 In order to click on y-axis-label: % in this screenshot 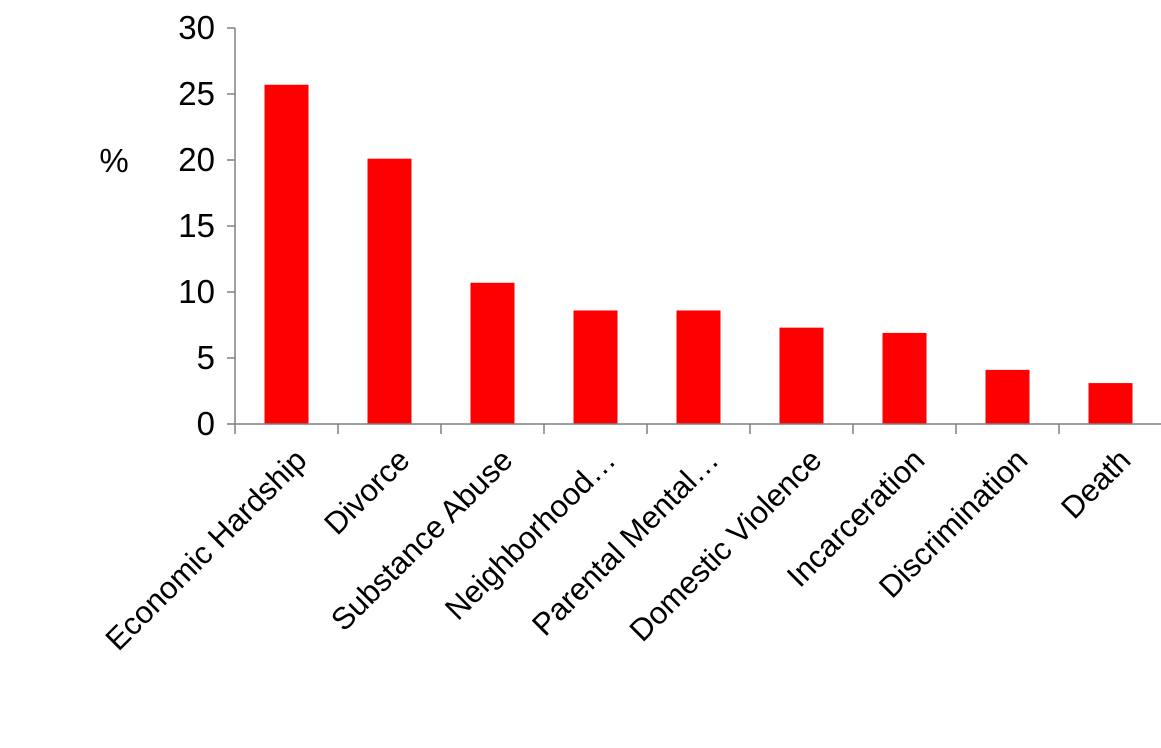, I will do `click(113, 160)`.